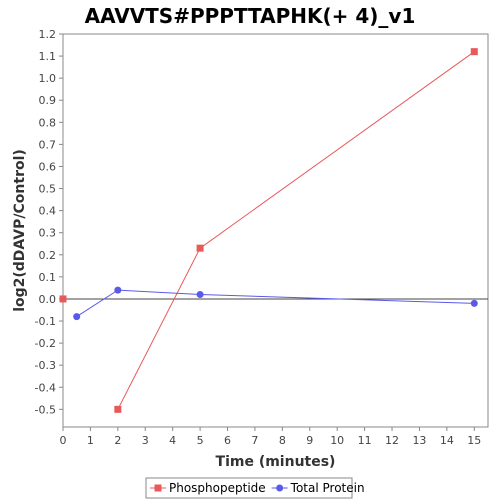 The width and height of the screenshot is (500, 500). Describe the element at coordinates (48, 122) in the screenshot. I see `y-tick-label: 0.8` at that location.